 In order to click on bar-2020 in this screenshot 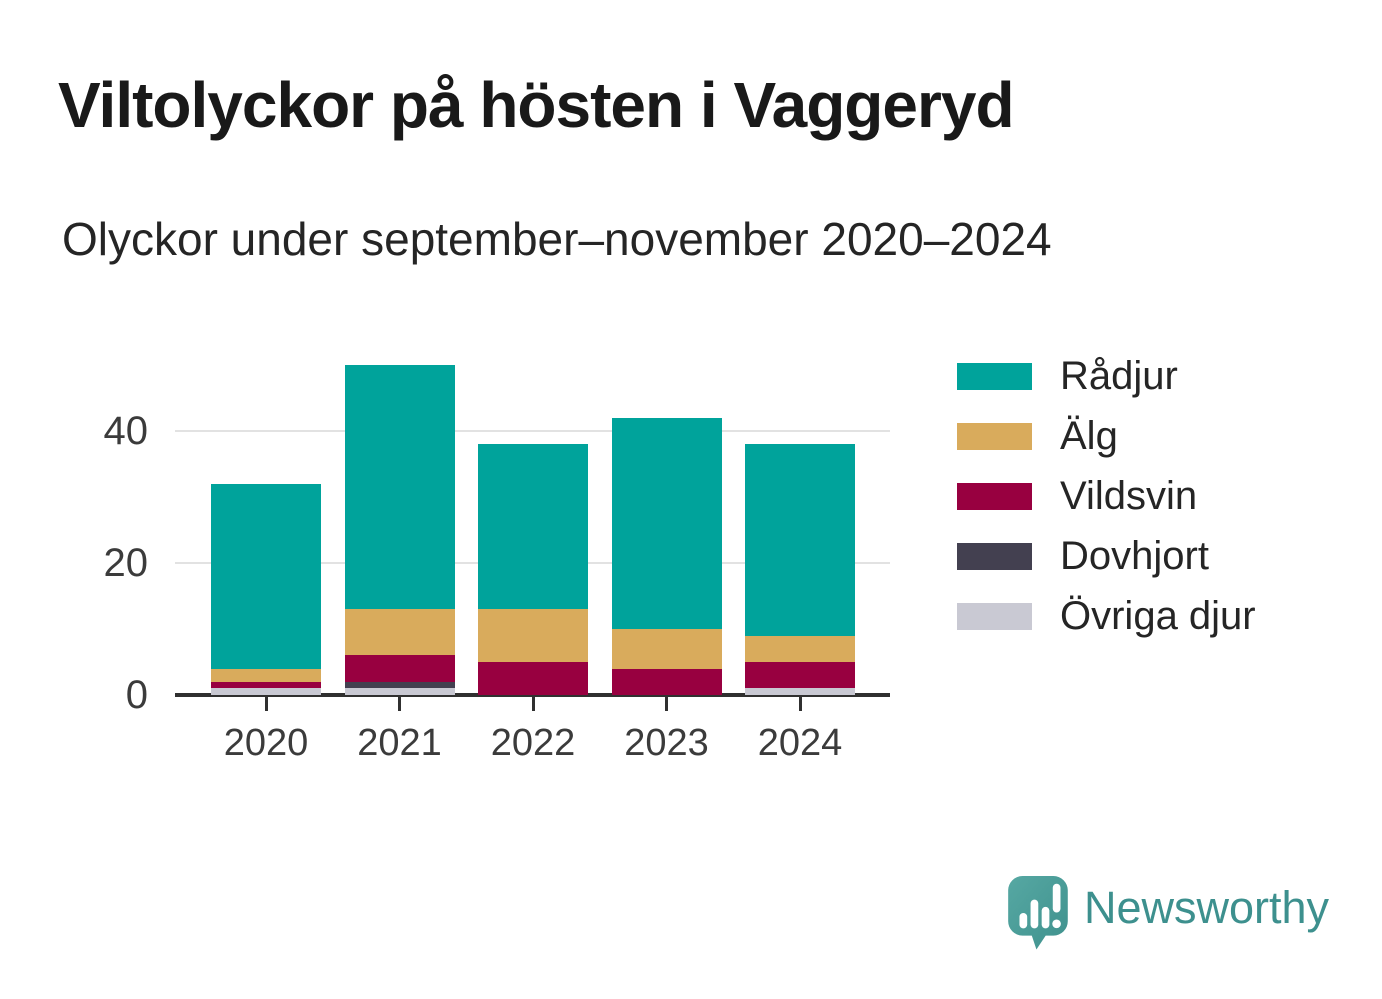, I will do `click(266, 517)`.